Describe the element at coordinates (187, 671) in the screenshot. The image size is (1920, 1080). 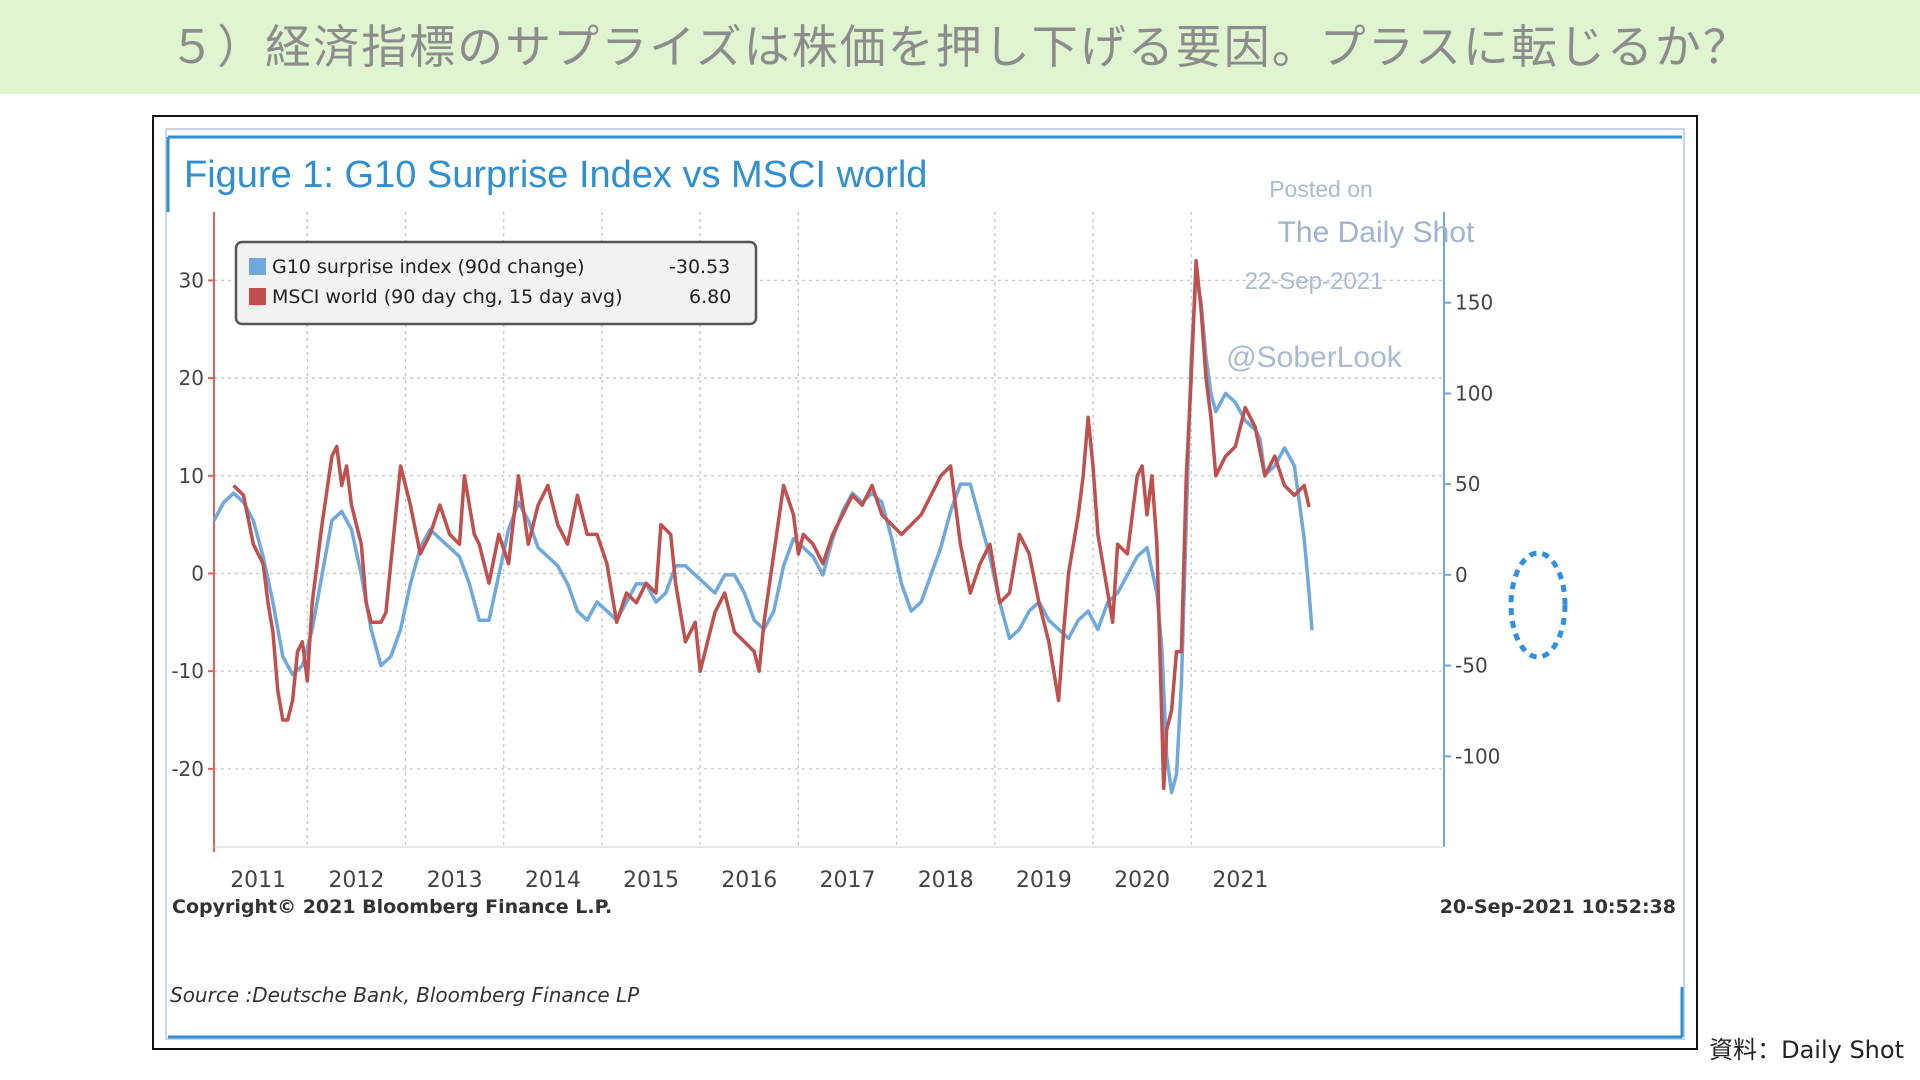
I see `left-axis-tick-label: -10` at that location.